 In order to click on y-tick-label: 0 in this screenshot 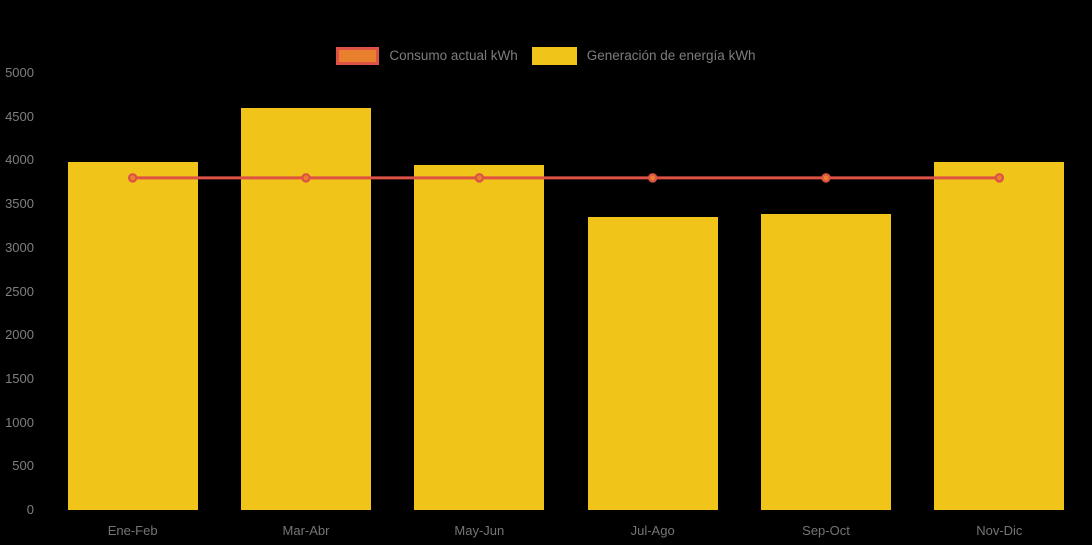, I will do `click(30, 509)`.